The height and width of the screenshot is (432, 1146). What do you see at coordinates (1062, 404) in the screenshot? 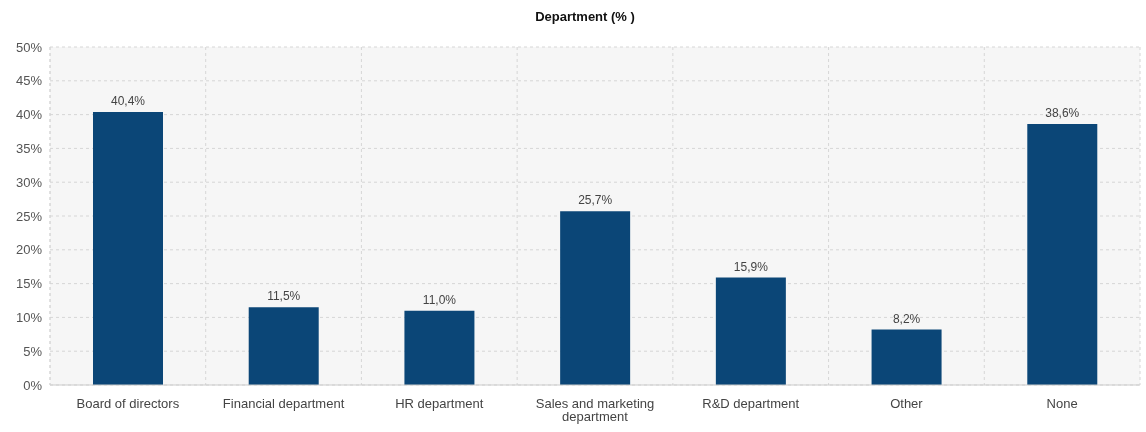
I see `x-tick-label: None` at bounding box center [1062, 404].